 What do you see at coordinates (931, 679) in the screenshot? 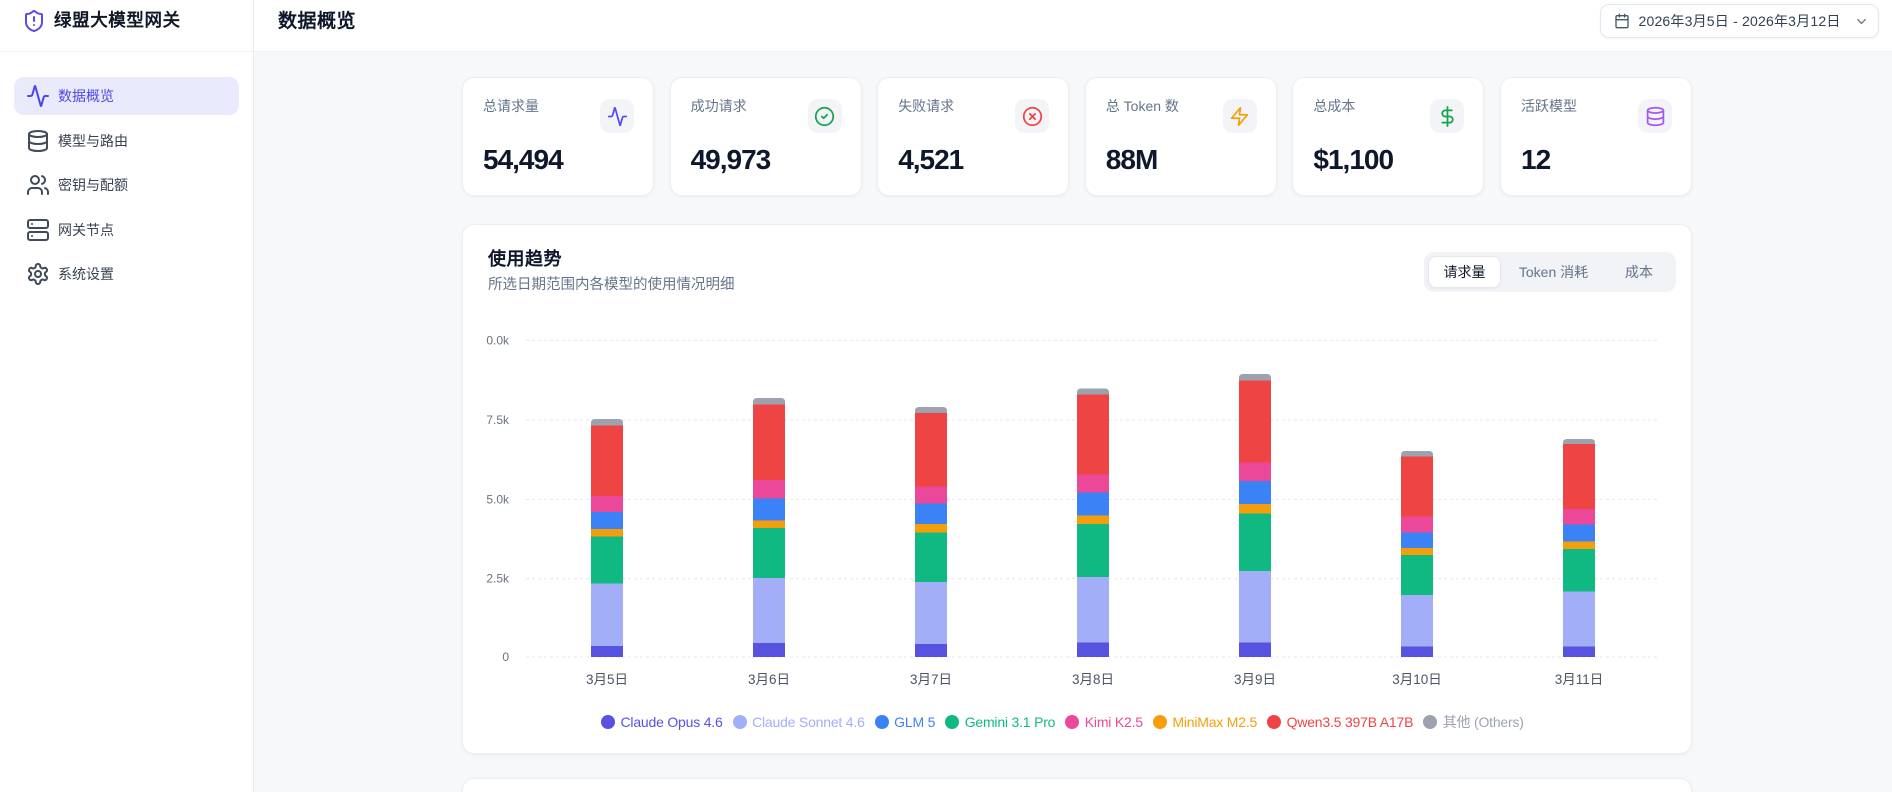
I see `svg-text: 3月7日` at bounding box center [931, 679].